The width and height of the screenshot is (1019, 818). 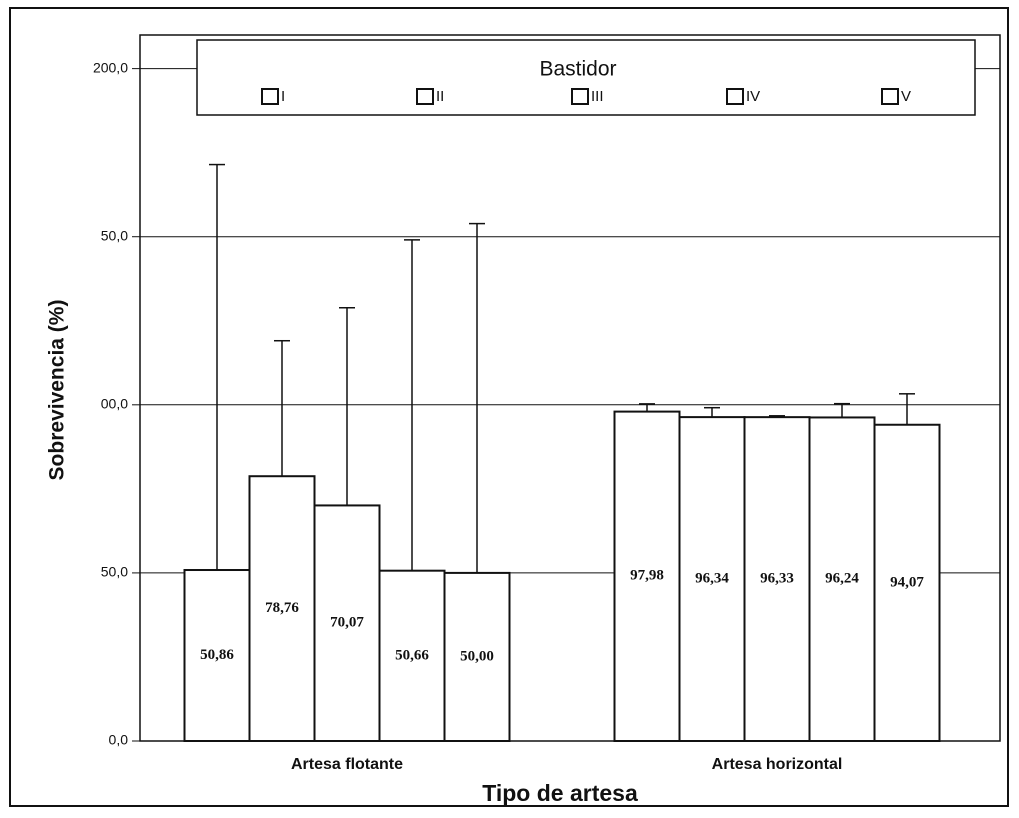 I want to click on y-tick-label: 00,0, so click(x=114, y=404).